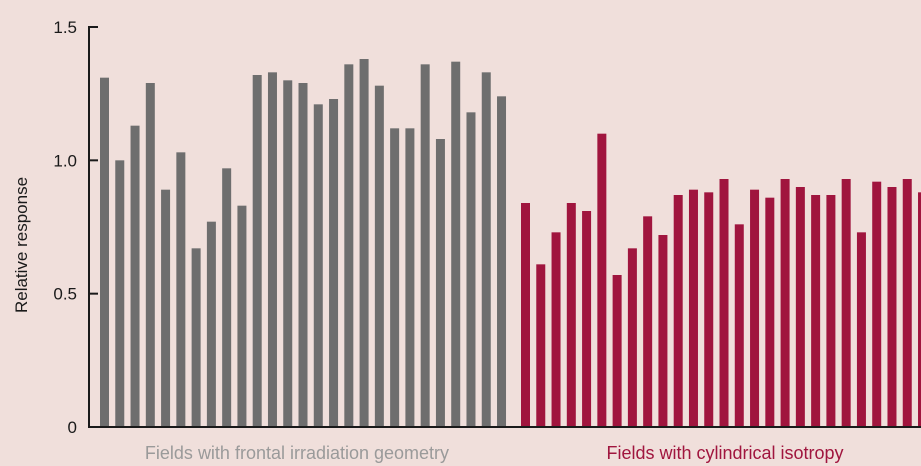 The width and height of the screenshot is (921, 466). What do you see at coordinates (65, 27) in the screenshot?
I see `y-tick-label: 1.5` at bounding box center [65, 27].